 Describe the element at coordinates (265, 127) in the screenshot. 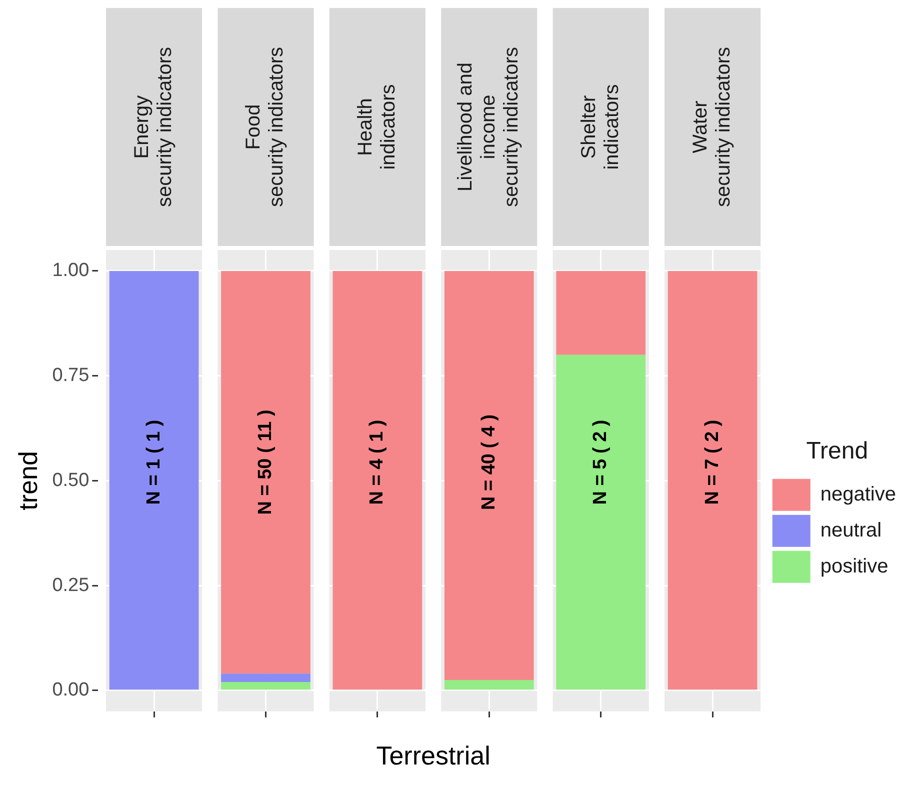

I see `x-tick-label: Food security indicators` at that location.